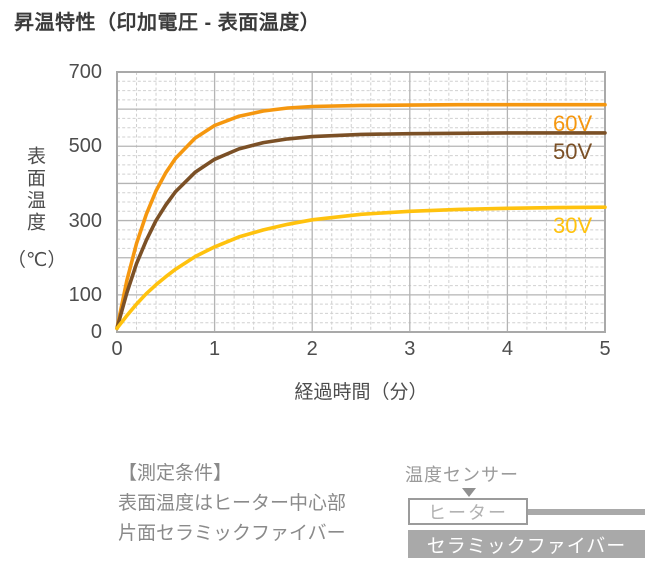 Image resolution: width=660 pixels, height=568 pixels. Describe the element at coordinates (215, 349) in the screenshot. I see `x-tick-label: 1` at that location.